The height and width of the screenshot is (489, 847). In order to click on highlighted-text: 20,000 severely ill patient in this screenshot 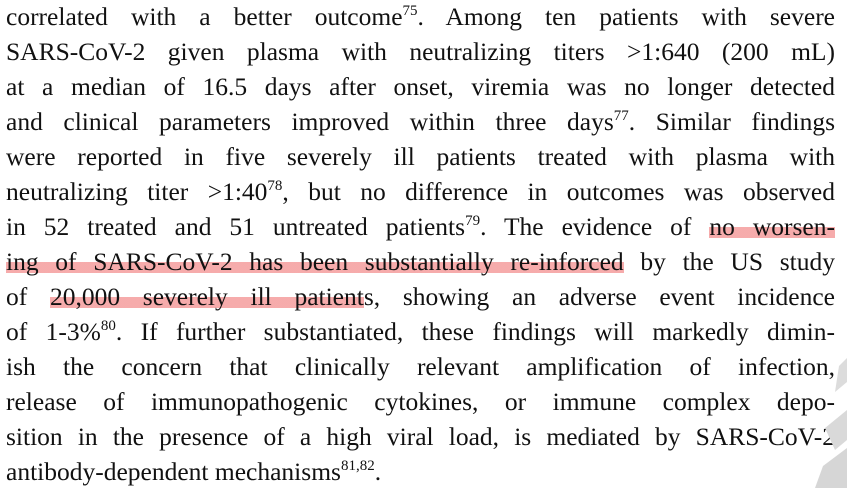, I will do `click(206, 296)`.